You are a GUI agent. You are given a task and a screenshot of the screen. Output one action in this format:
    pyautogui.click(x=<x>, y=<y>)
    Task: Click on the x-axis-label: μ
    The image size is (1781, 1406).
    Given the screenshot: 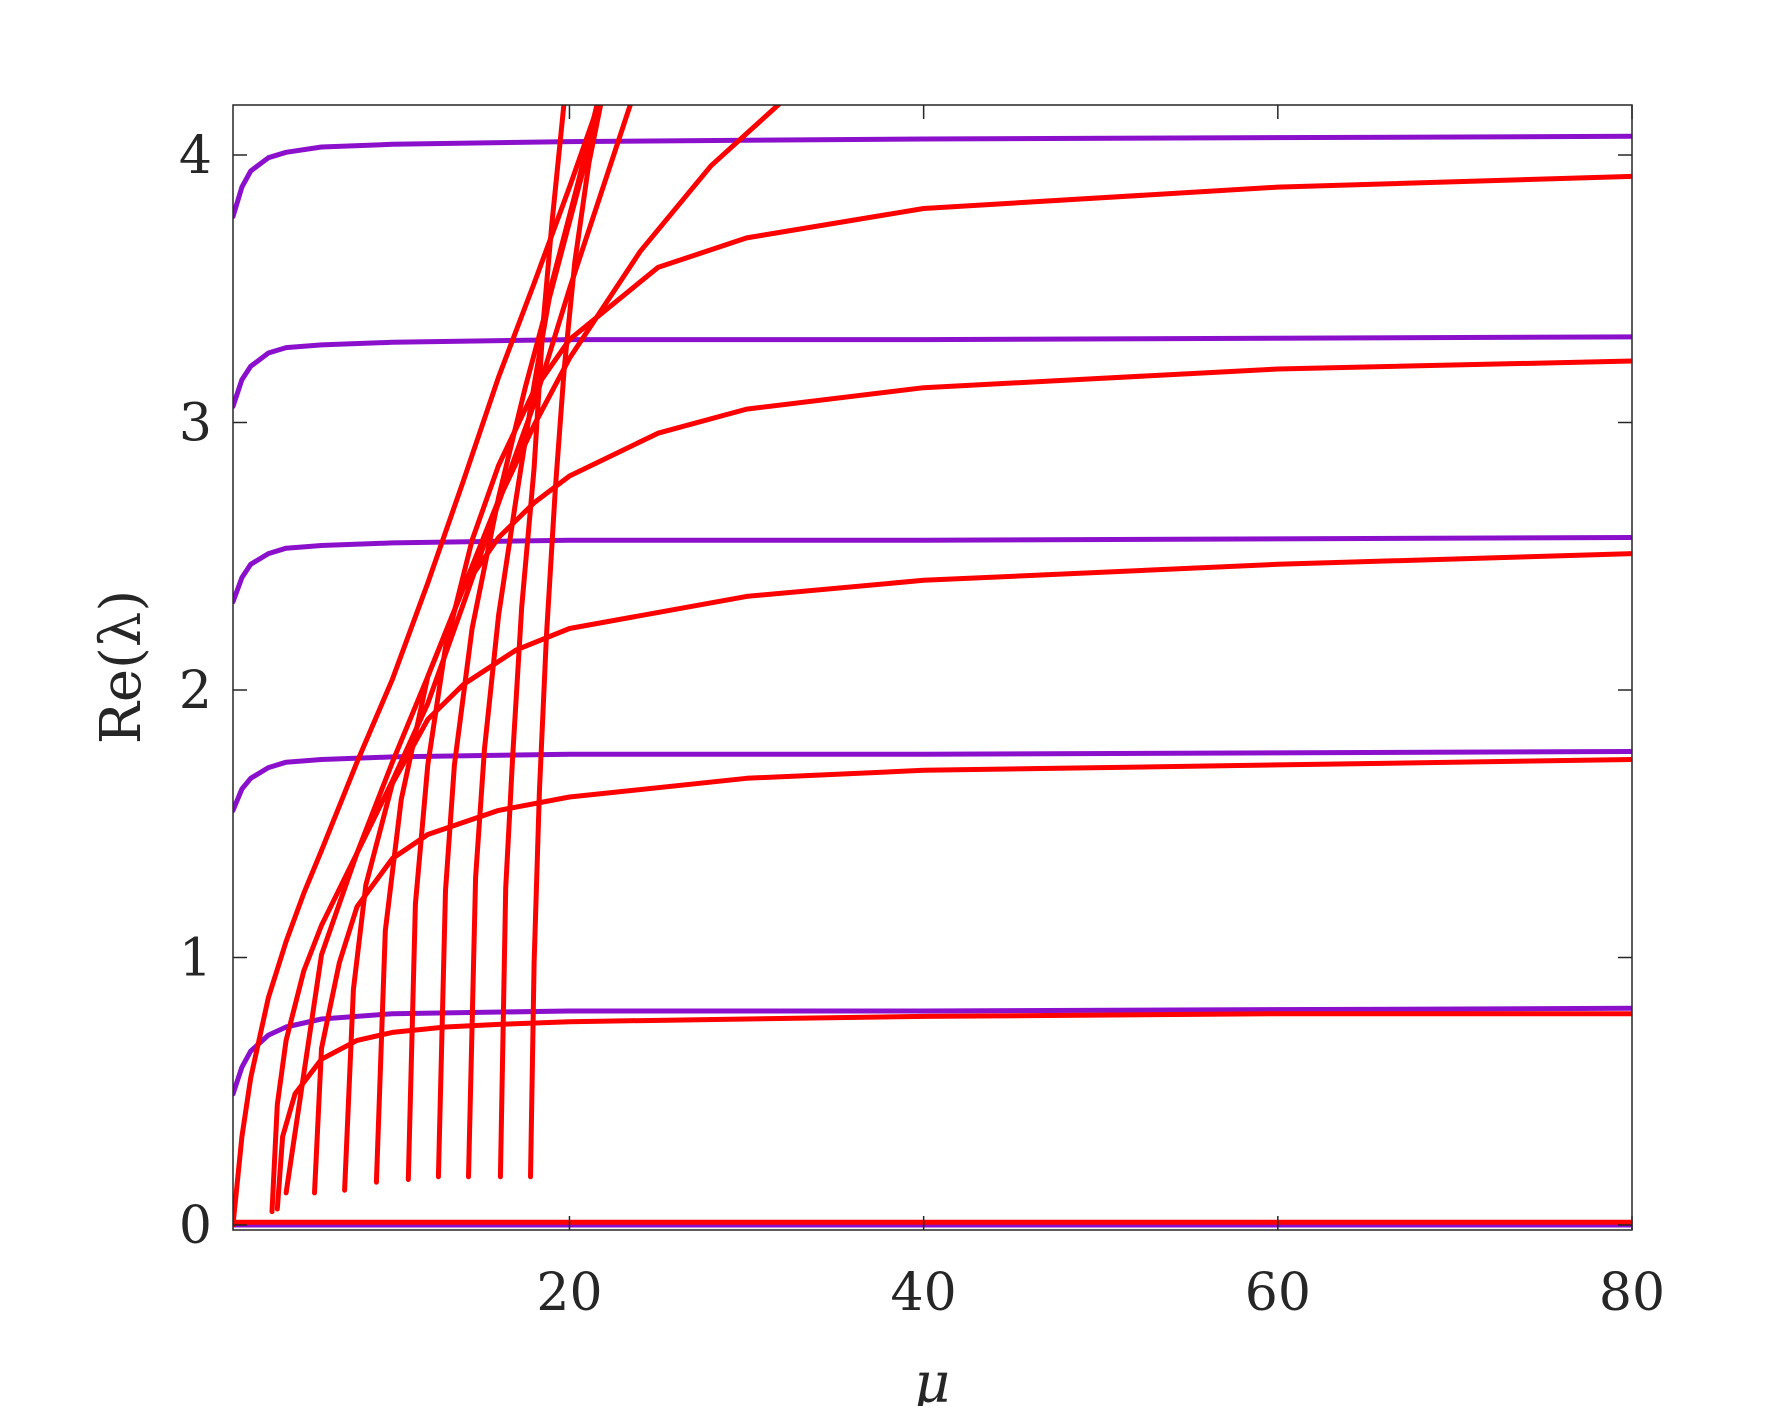 What is the action you would take?
    pyautogui.click(x=932, y=1378)
    